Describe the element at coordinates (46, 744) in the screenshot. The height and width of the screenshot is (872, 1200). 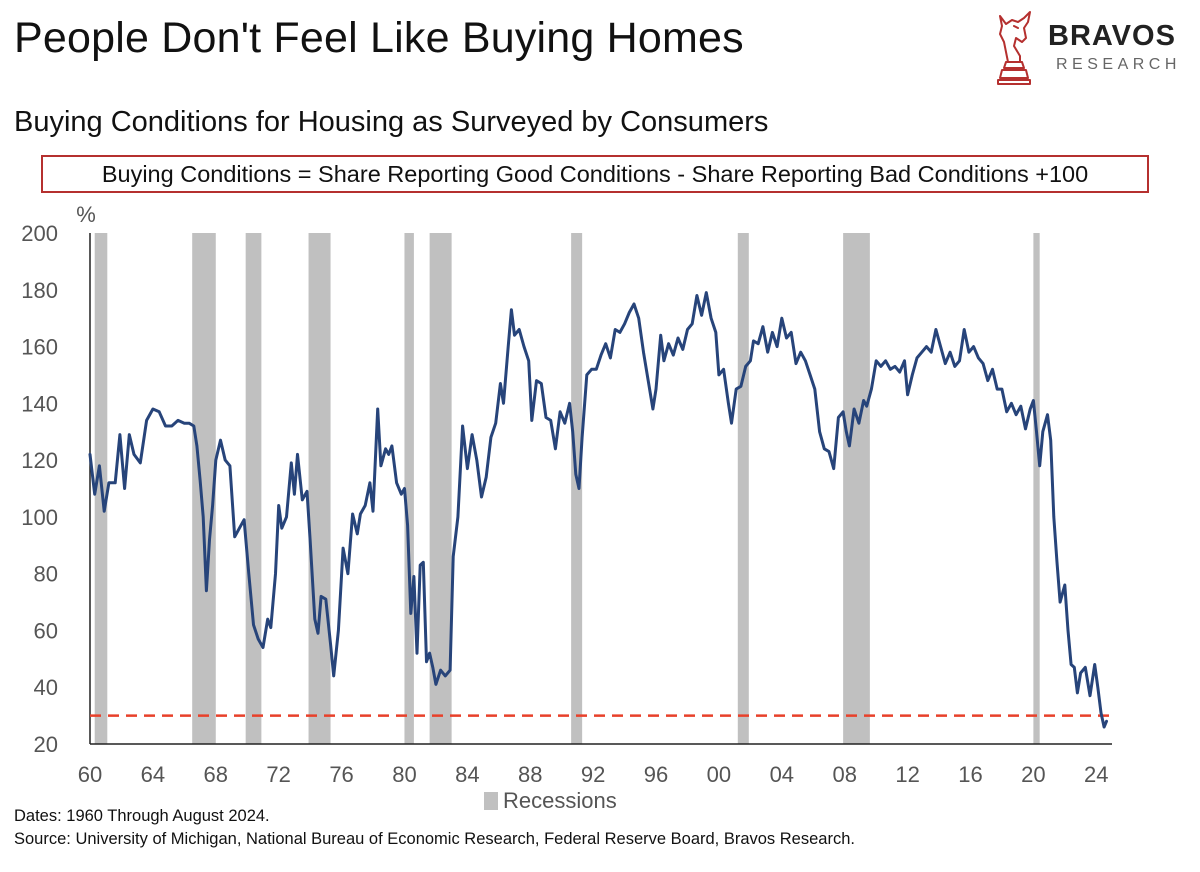
I see `y-tick-label: 20` at that location.